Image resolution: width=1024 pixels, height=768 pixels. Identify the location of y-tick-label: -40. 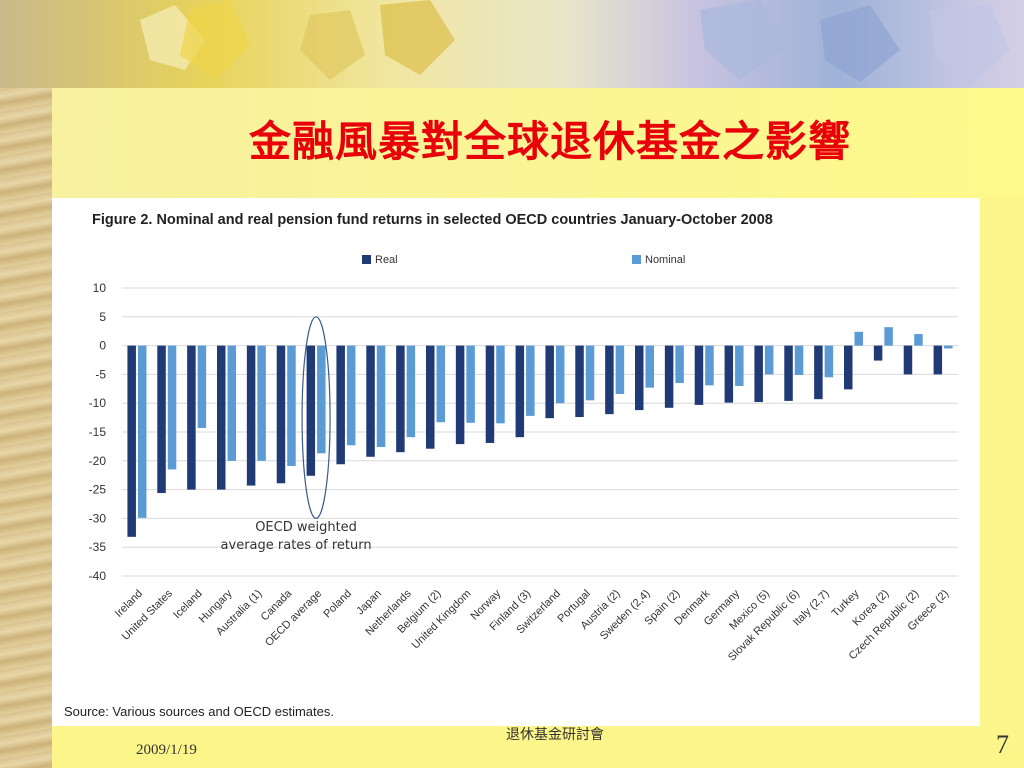
(98, 576).